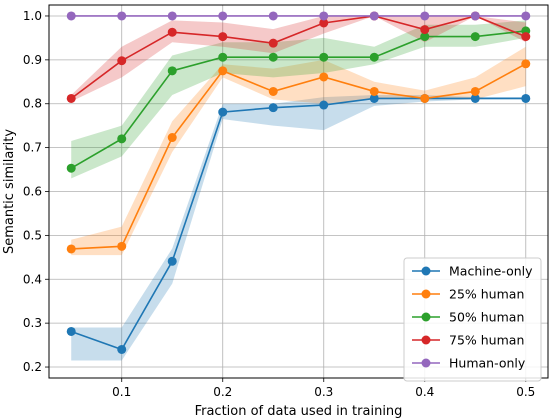 The image size is (558, 420). I want to click on y-tick-label: 0.6, so click(32, 192).